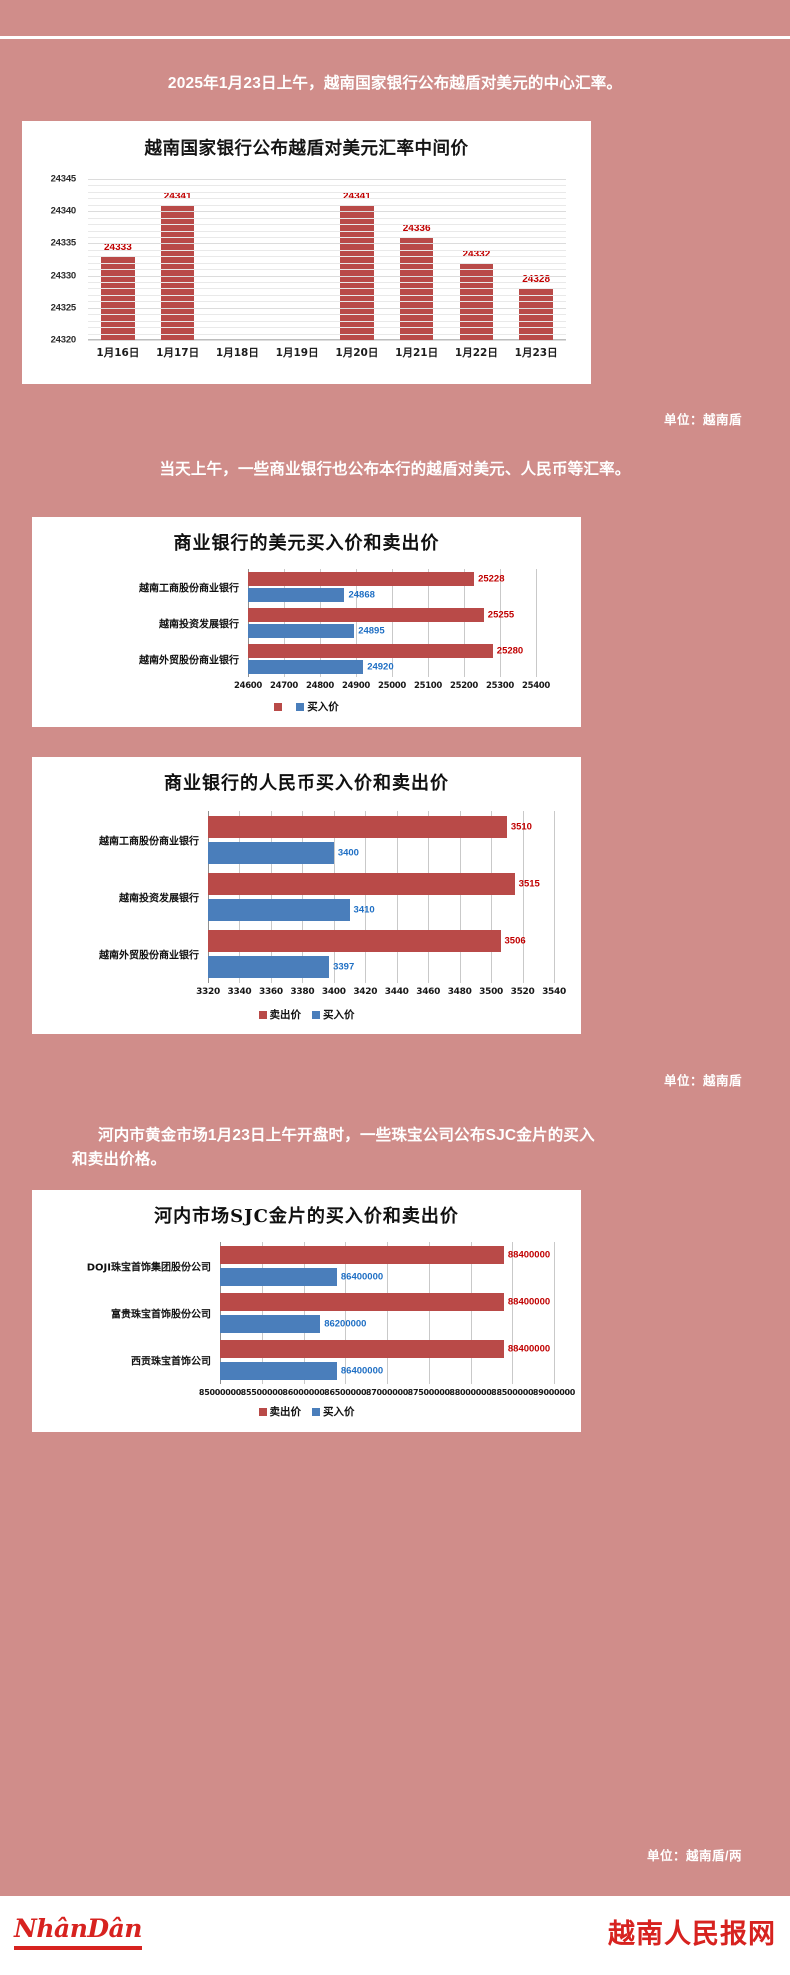 The image size is (790, 1975). I want to click on chart2-value-label: 24920, so click(380, 667).